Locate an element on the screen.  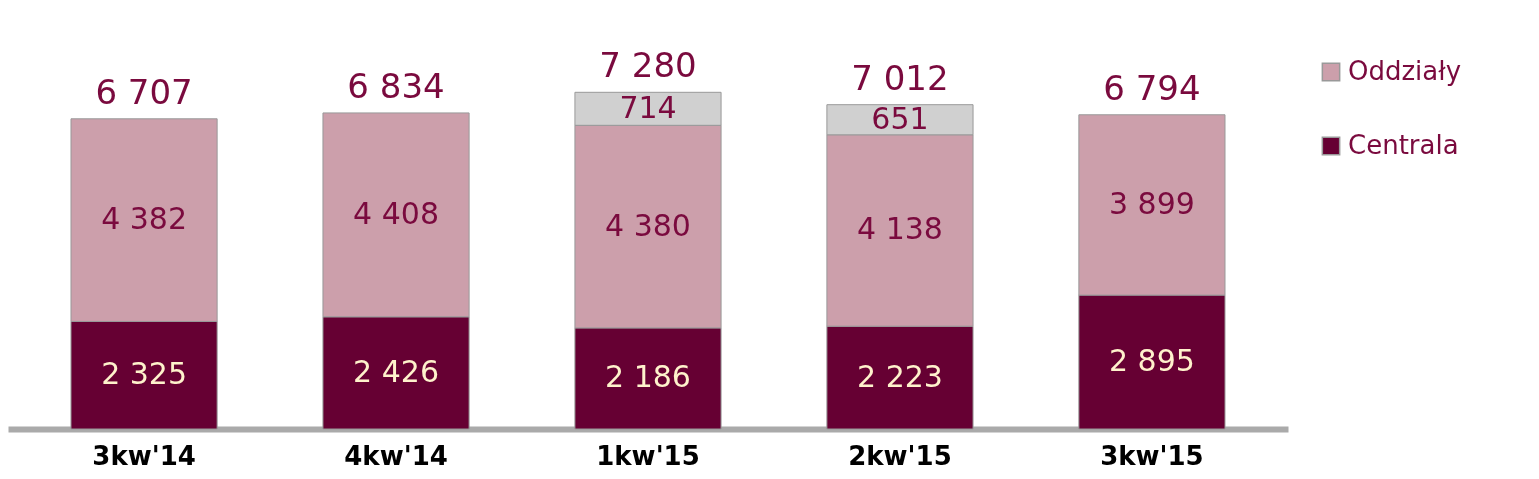
x-tick-label: 3kw'15 is located at coordinates (1152, 455).